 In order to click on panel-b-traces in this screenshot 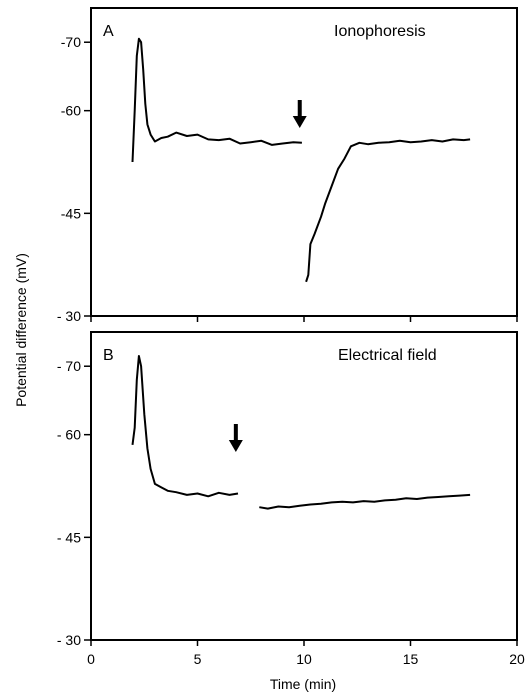, I will do `click(301, 432)`.